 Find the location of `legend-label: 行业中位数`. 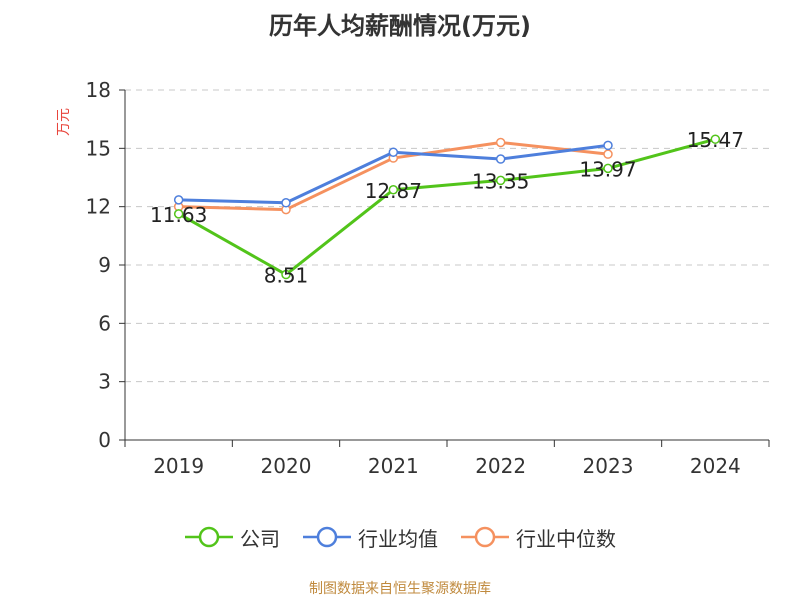

legend-label: 行业中位数 is located at coordinates (566, 538).